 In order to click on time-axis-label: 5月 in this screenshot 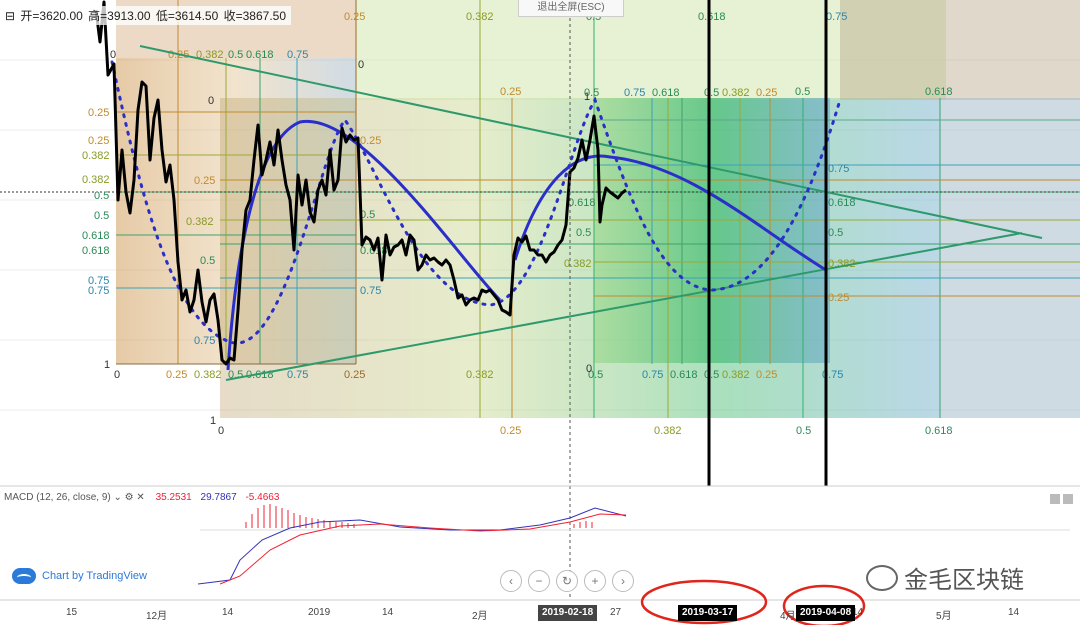, I will do `click(944, 616)`.